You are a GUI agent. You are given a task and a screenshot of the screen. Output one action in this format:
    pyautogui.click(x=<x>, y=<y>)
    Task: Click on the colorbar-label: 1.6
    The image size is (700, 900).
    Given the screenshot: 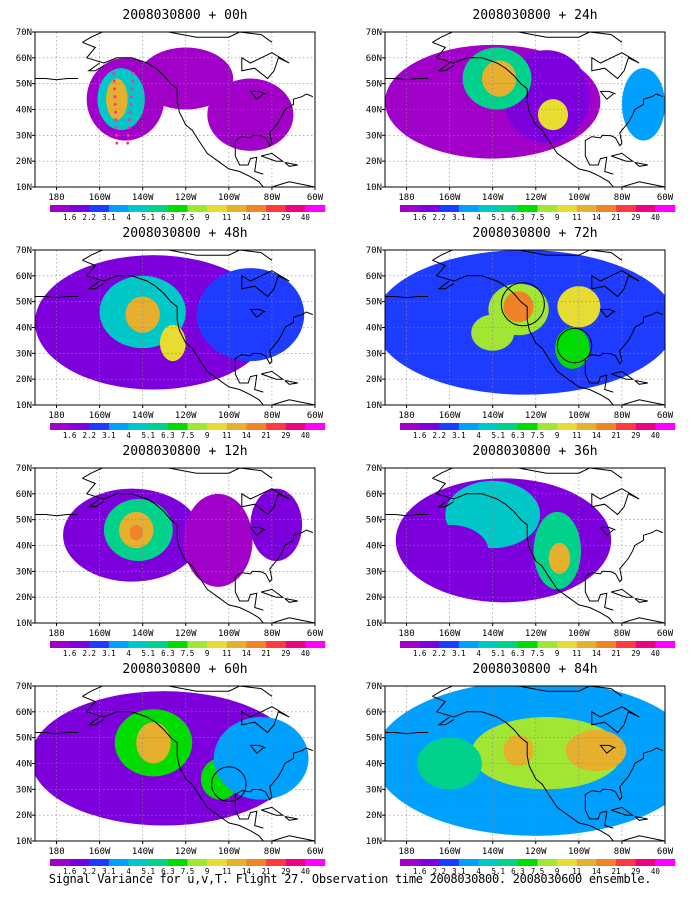 What is the action you would take?
    pyautogui.click(x=420, y=871)
    